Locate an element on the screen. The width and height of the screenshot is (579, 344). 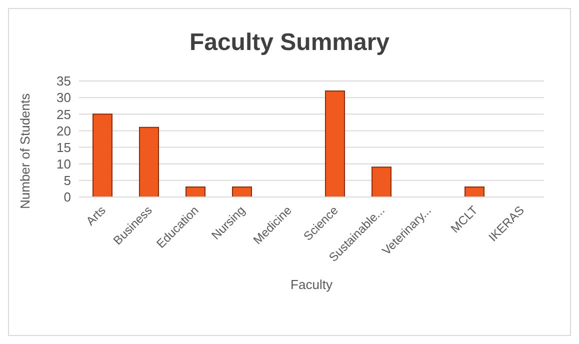
x-axis-title: Faculty is located at coordinates (311, 284).